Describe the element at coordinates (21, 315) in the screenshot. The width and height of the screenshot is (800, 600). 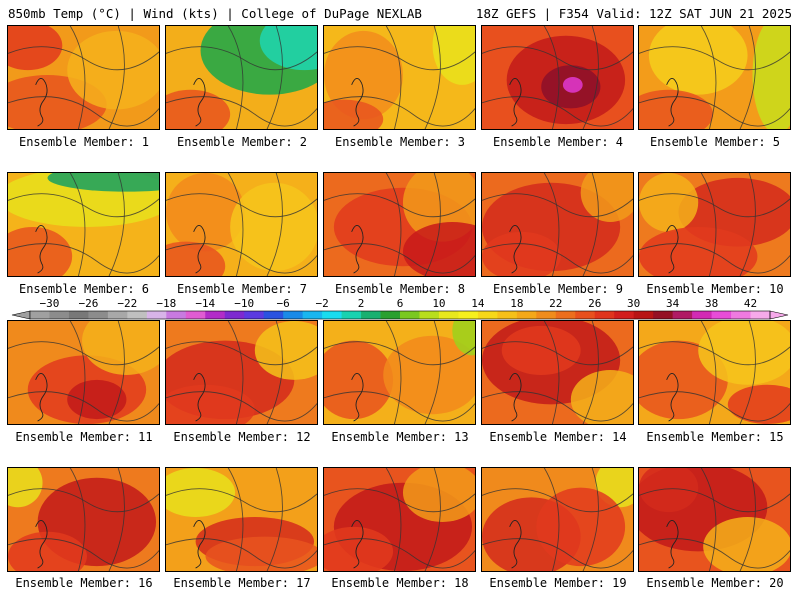
I see `colorbar-min-arrow` at that location.